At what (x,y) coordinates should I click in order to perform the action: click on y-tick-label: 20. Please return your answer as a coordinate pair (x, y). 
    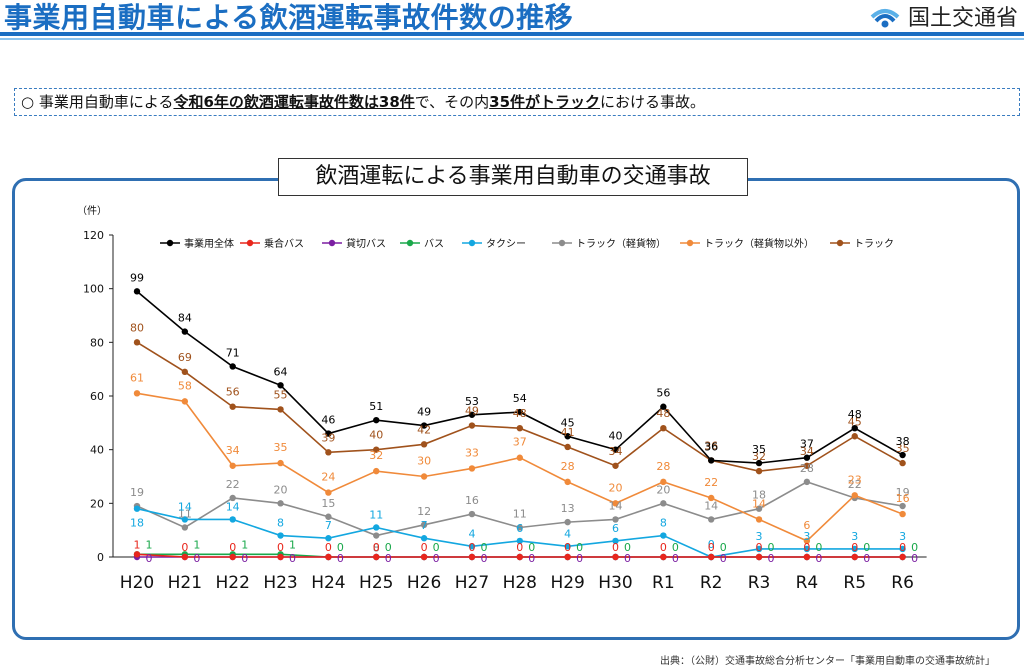
    Looking at the image, I should click on (97, 503).